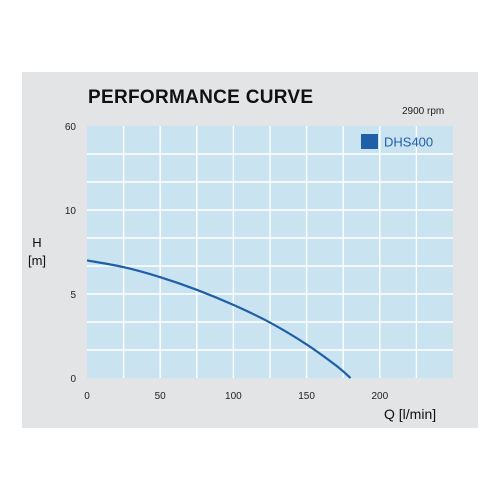  Describe the element at coordinates (369, 141) in the screenshot. I see `legend-swatch` at that location.